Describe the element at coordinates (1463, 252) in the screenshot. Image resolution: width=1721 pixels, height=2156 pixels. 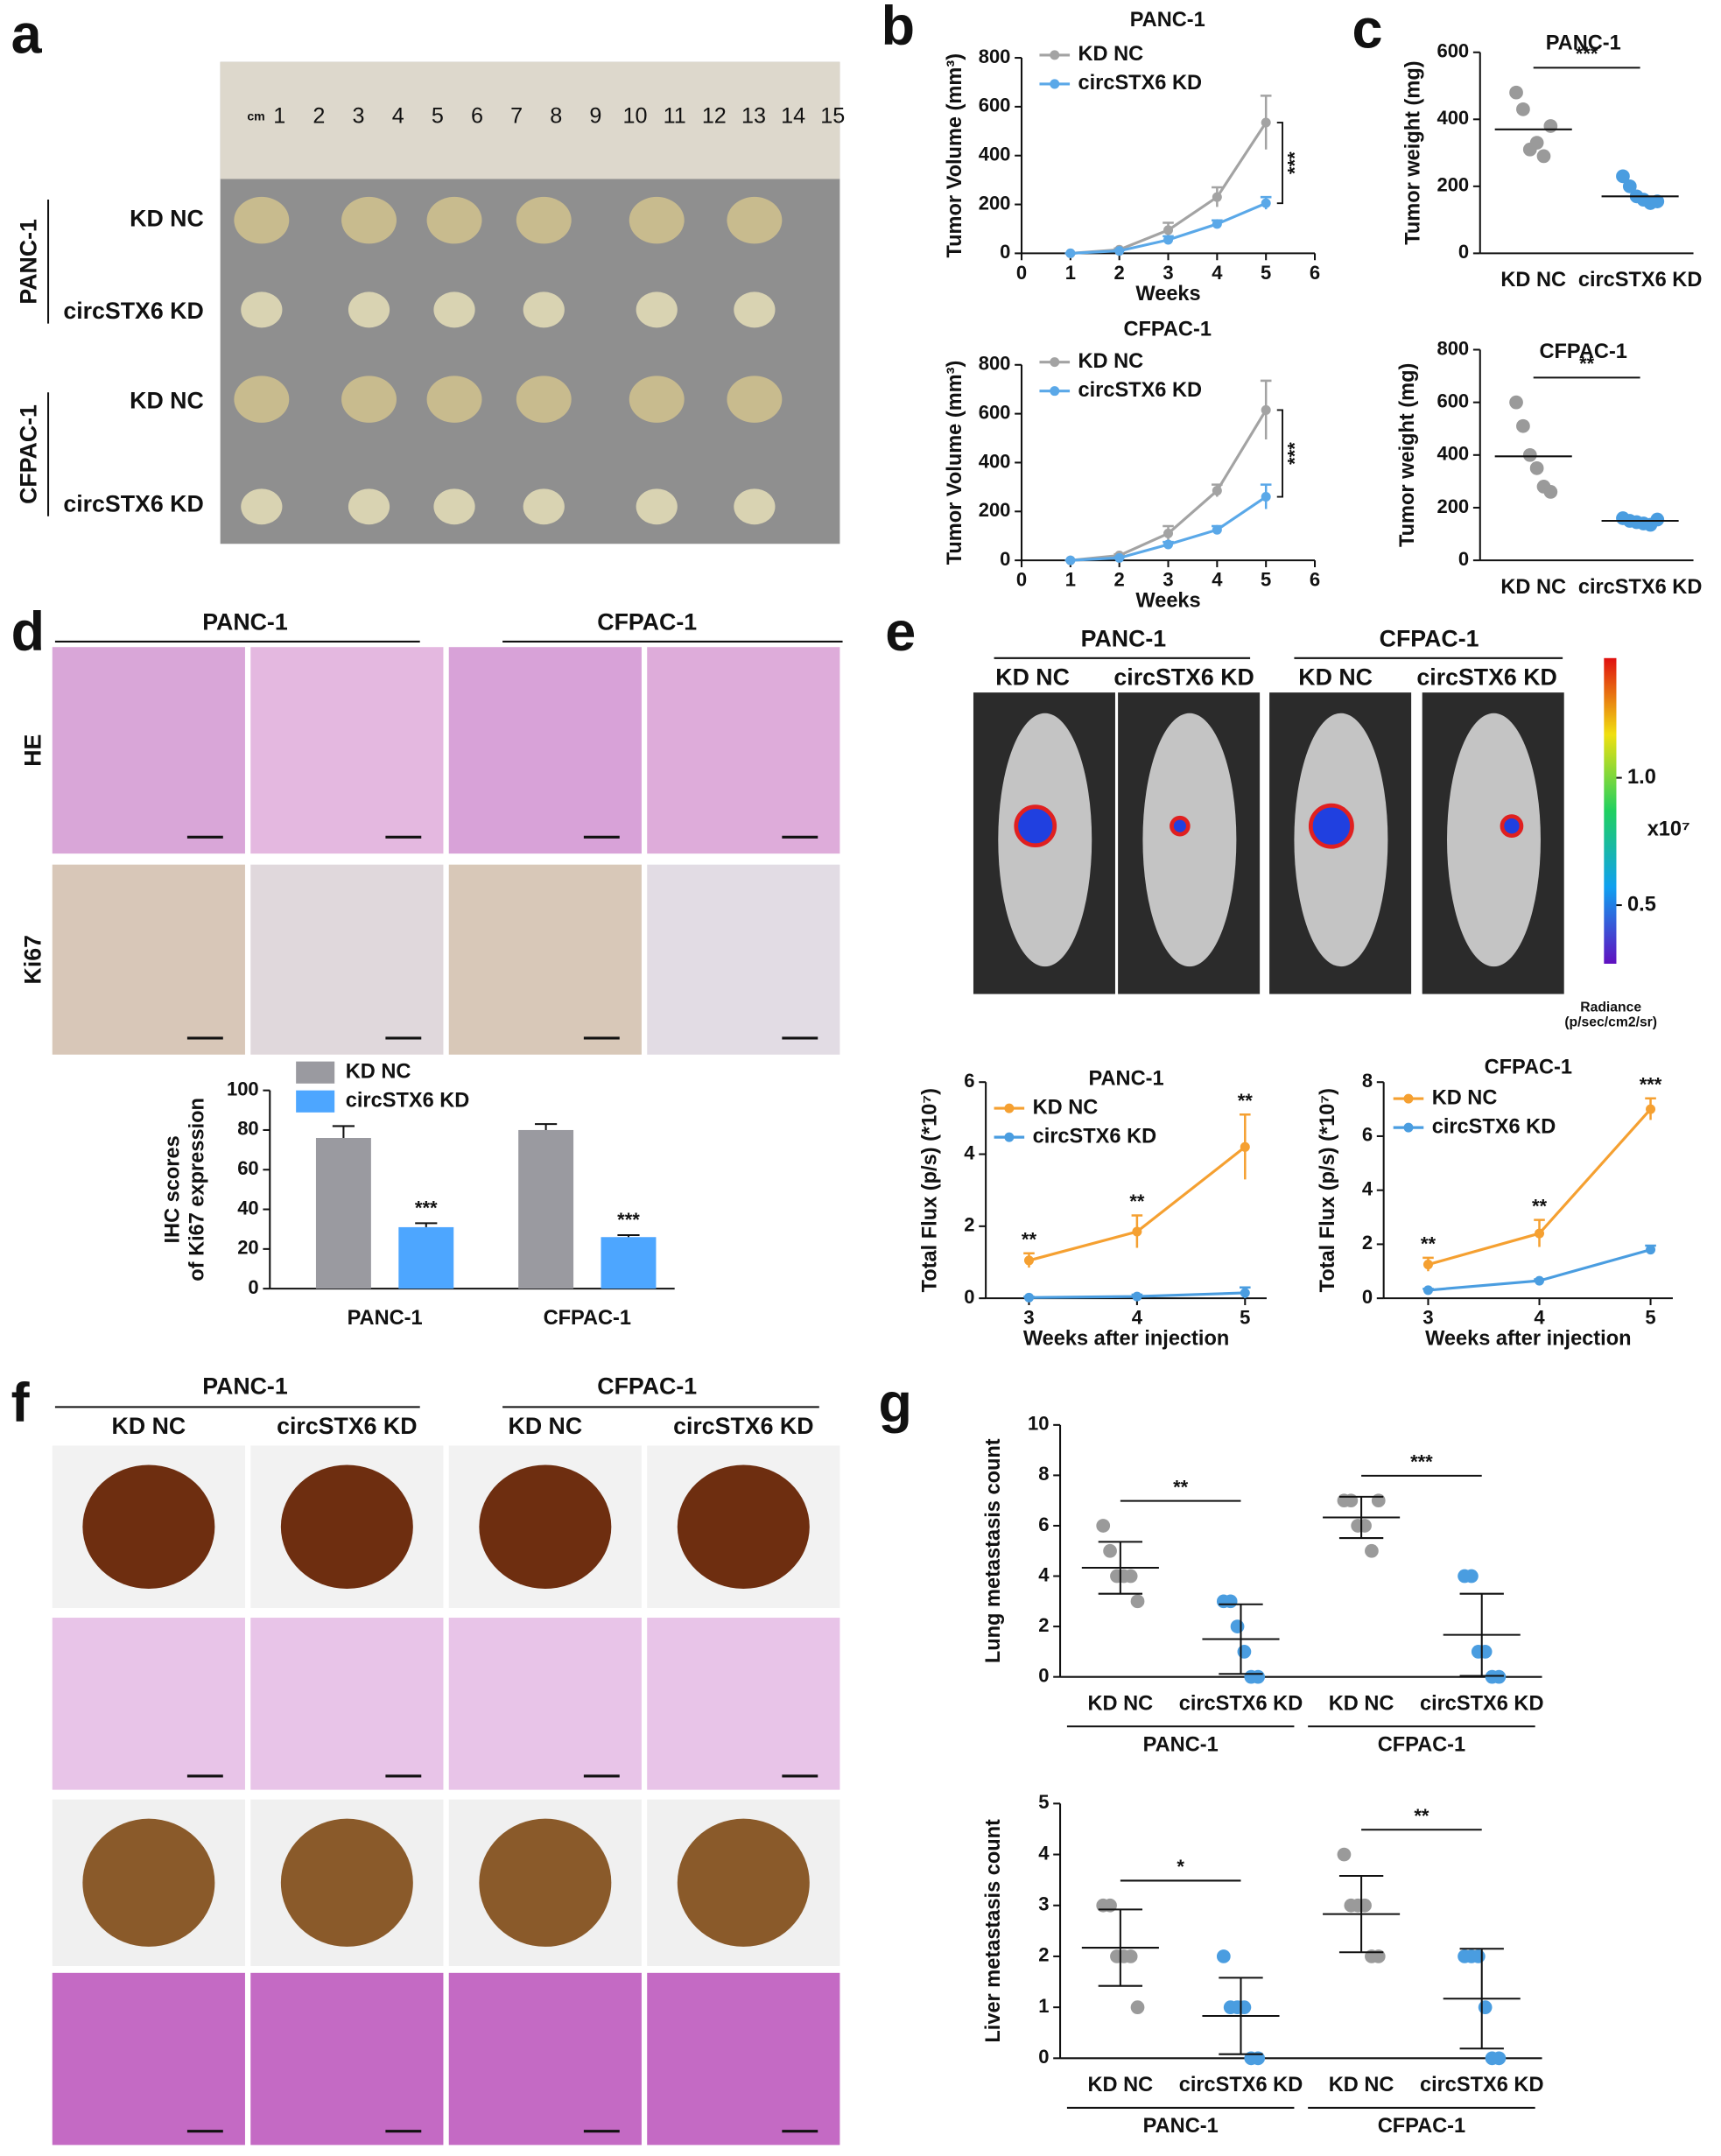
I see `y-tick-label: 0` at that location.